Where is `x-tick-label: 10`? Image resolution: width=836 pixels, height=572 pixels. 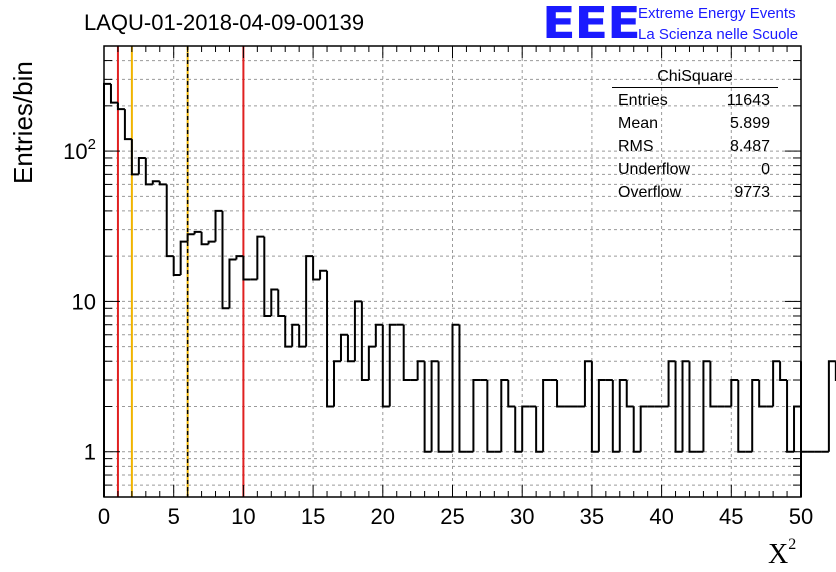
x-tick-label: 10 is located at coordinates (243, 516).